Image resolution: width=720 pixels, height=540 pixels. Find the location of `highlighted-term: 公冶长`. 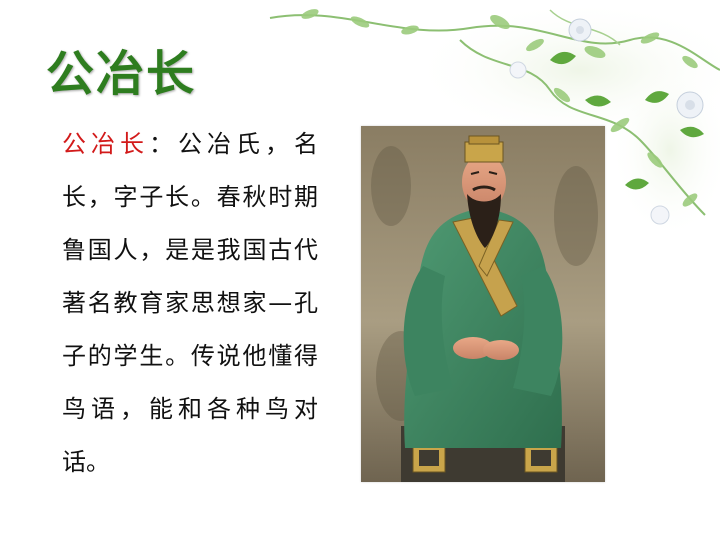

highlighted-term: 公冶长 is located at coordinates (105, 144).